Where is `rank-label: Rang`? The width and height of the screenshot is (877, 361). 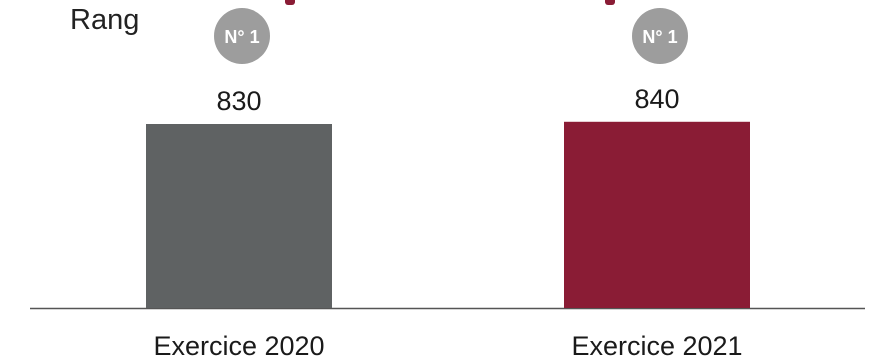 rank-label: Rang is located at coordinates (105, 20).